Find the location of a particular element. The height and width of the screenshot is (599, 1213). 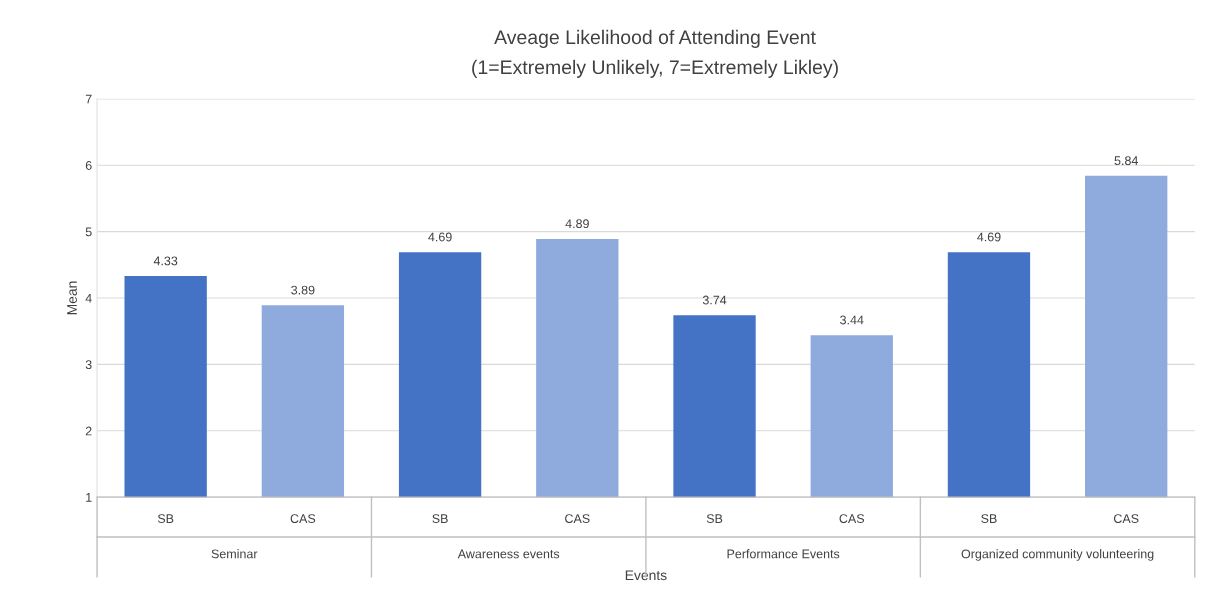

series-label: SB is located at coordinates (440, 519).